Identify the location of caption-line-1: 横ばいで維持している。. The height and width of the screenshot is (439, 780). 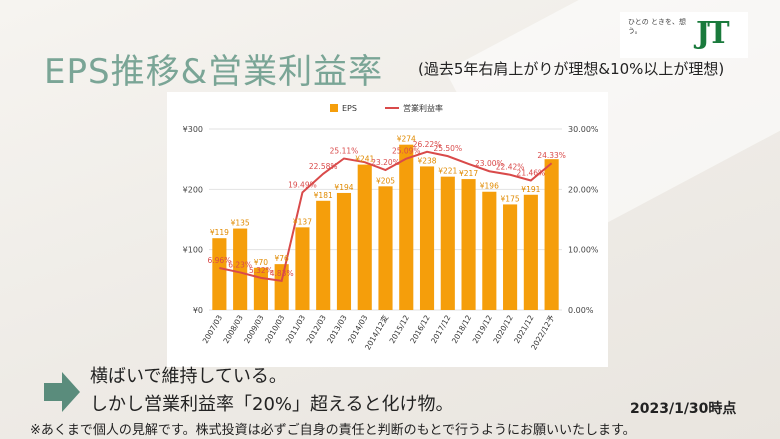
(188, 376).